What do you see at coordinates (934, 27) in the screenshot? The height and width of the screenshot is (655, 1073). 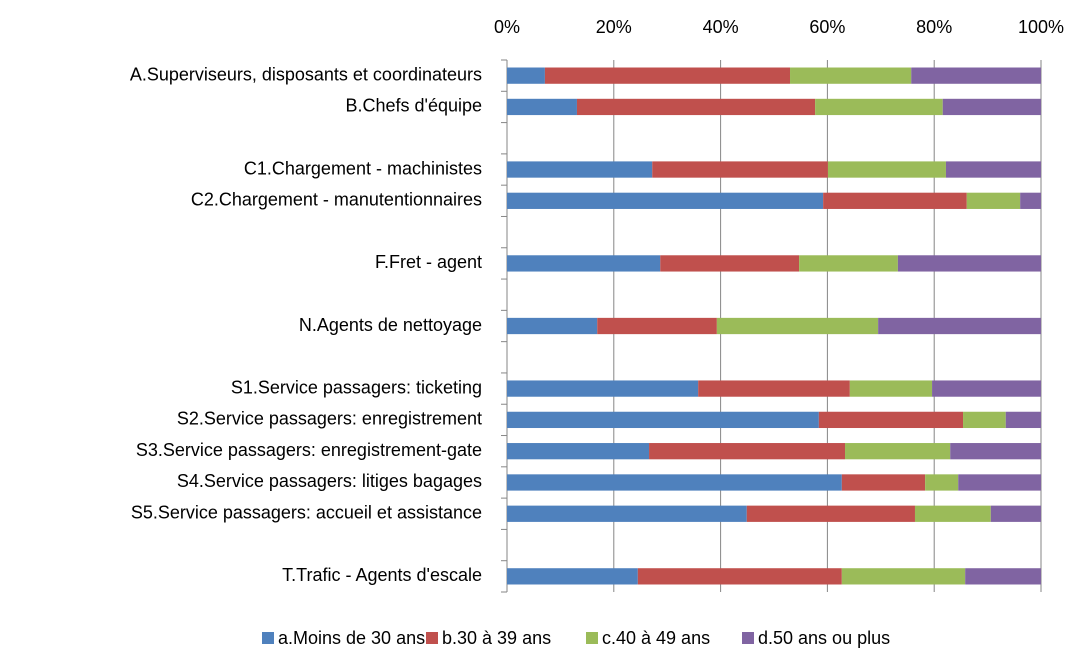 I see `x-tick-label: 80%` at bounding box center [934, 27].